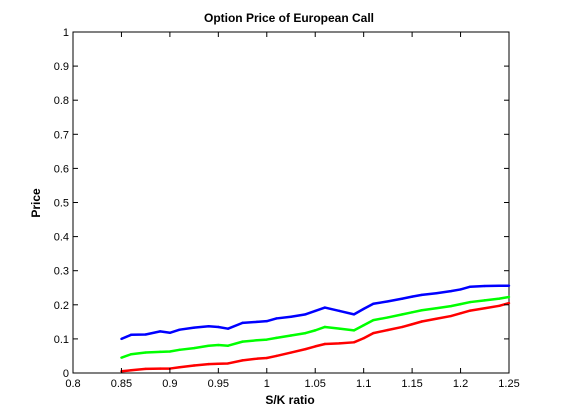  I want to click on y-tick-label: 0.5, so click(61, 204).